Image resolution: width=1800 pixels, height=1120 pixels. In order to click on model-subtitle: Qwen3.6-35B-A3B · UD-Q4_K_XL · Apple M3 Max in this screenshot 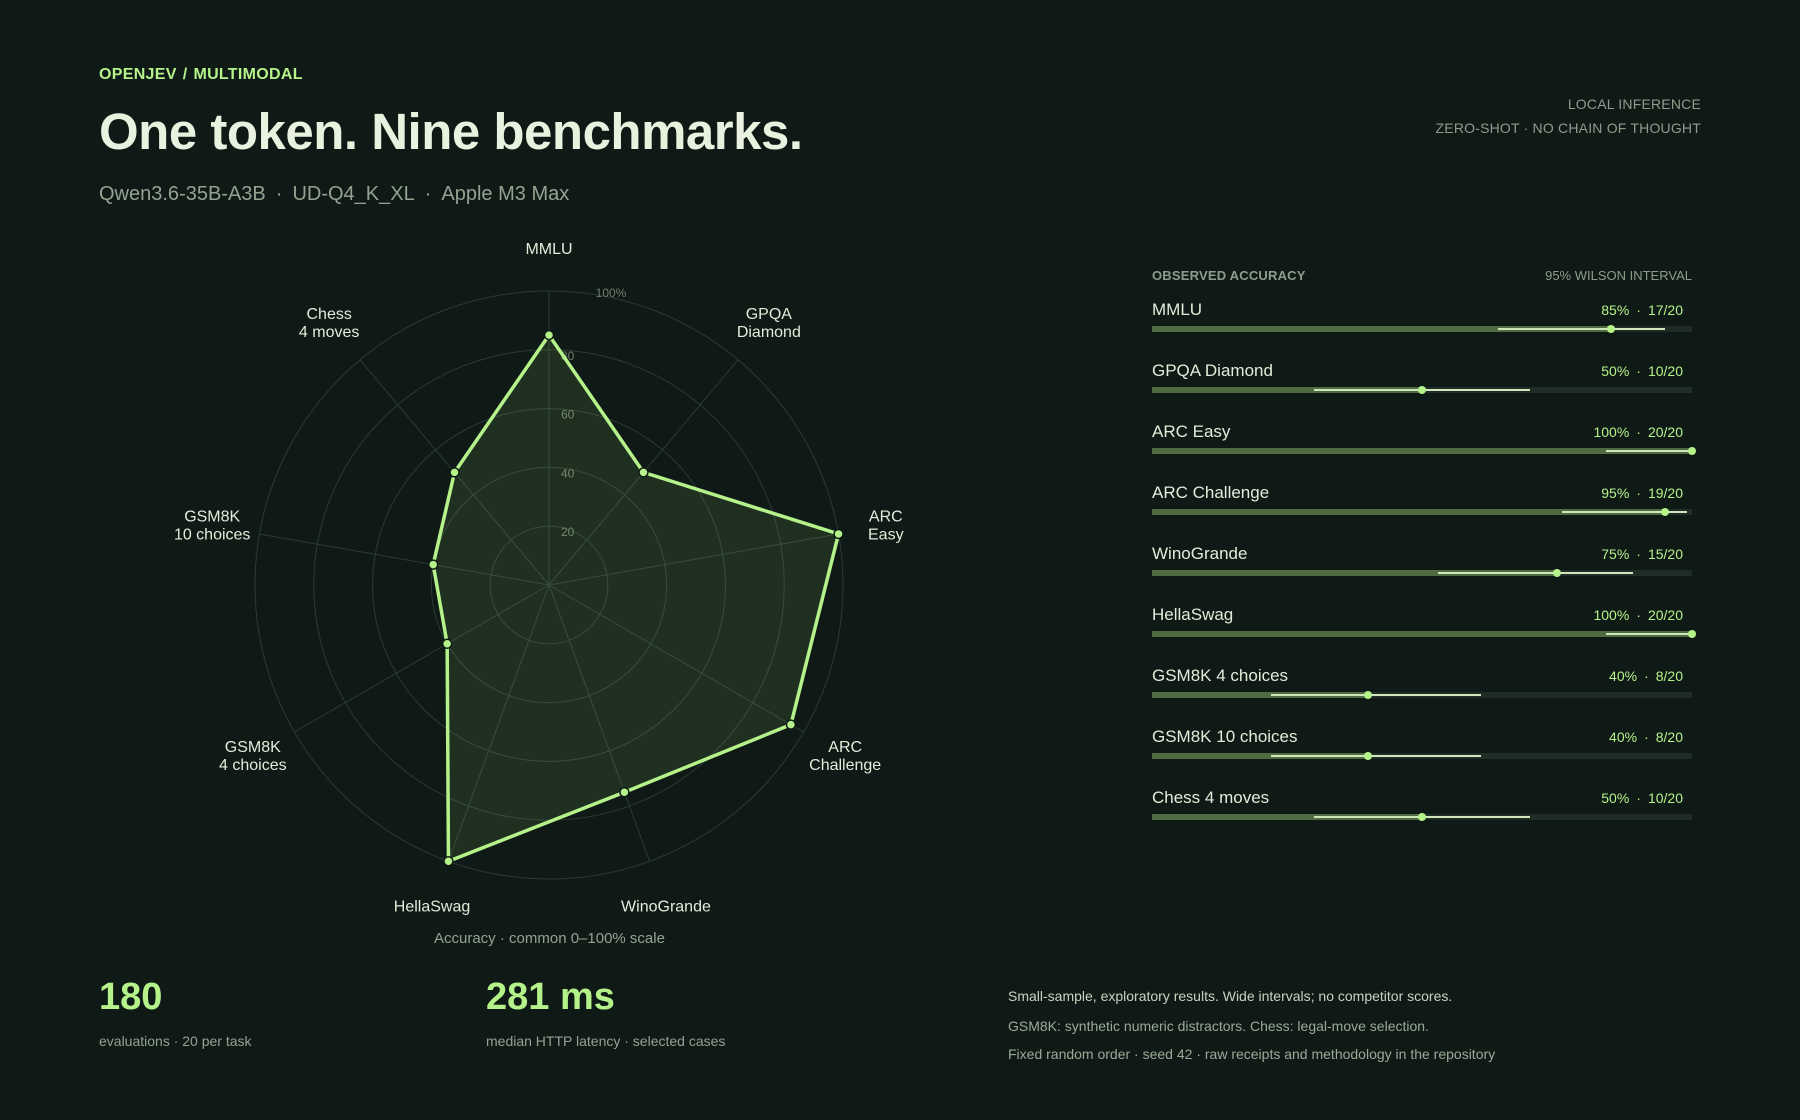, I will do `click(334, 194)`.